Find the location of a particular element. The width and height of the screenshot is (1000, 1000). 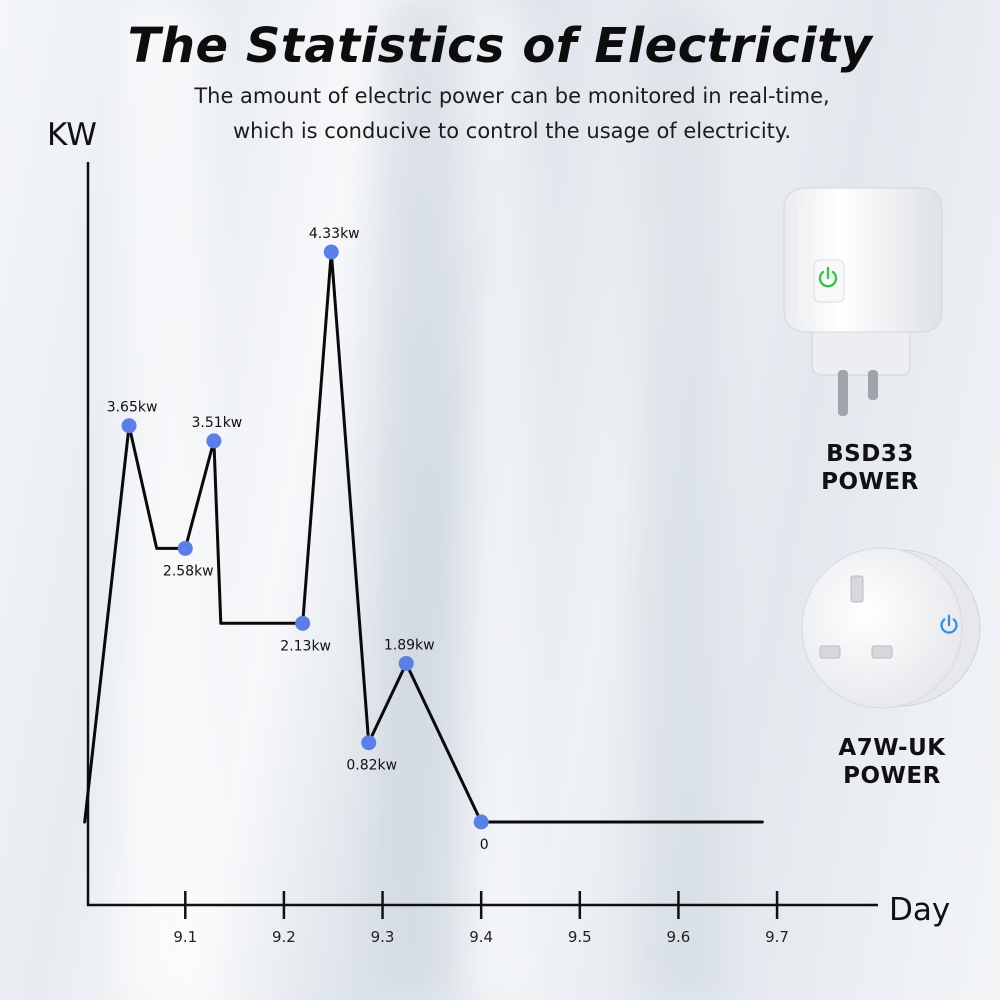

data-point-label: 2.58kw is located at coordinates (188, 571).